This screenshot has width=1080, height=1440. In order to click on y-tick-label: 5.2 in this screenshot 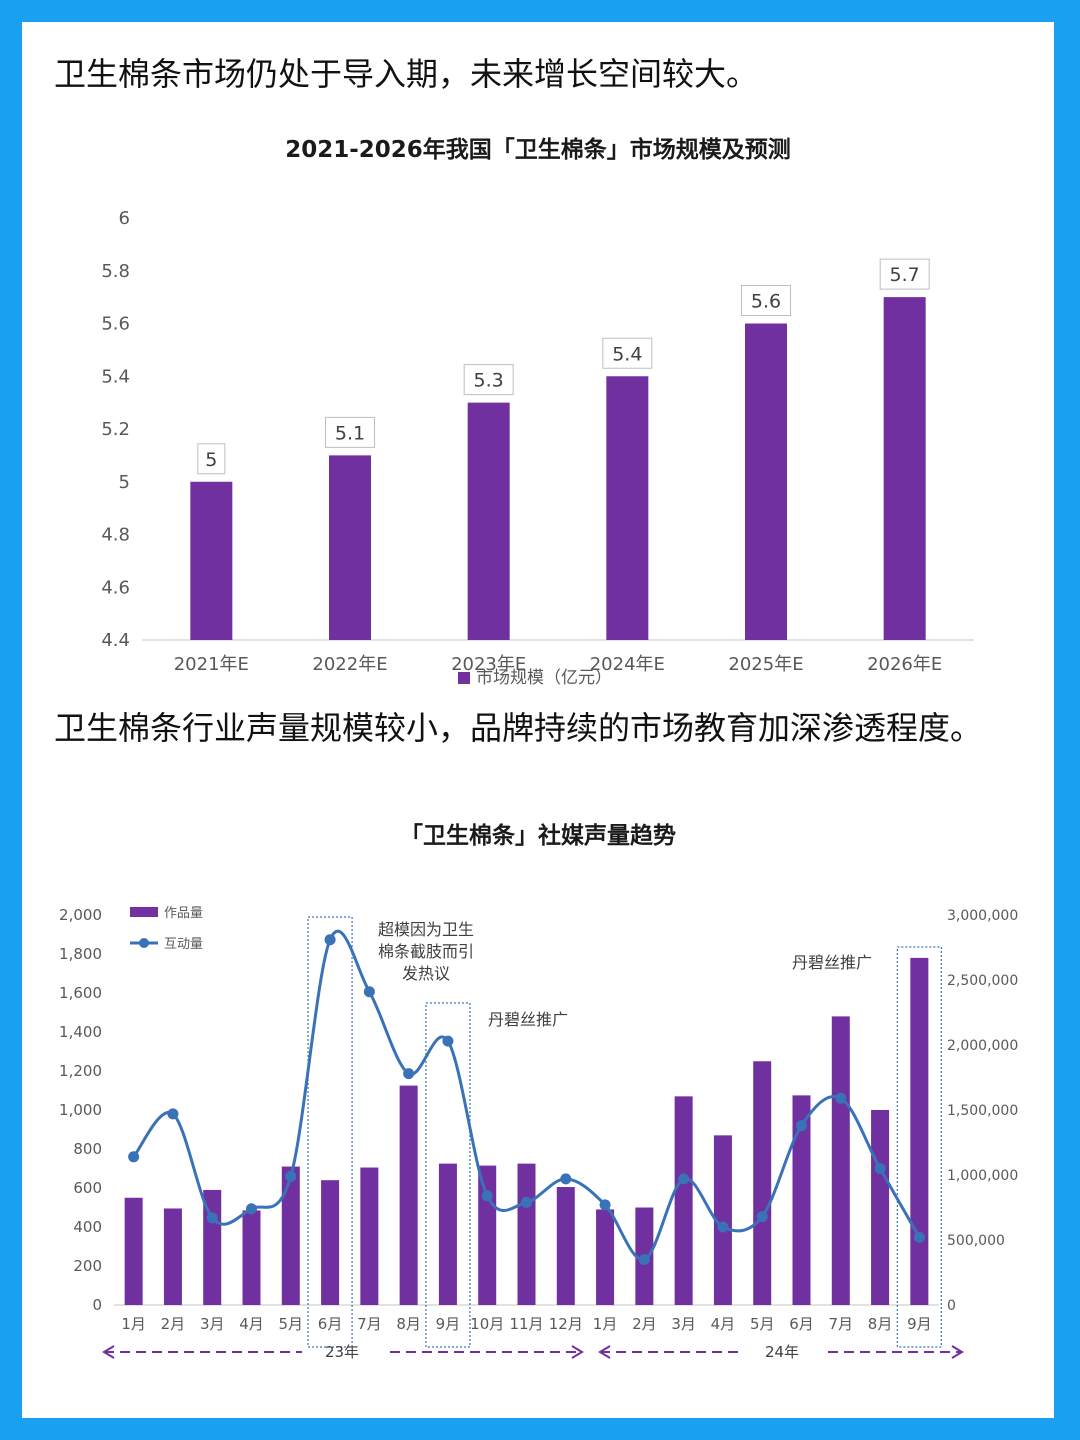, I will do `click(115, 429)`.